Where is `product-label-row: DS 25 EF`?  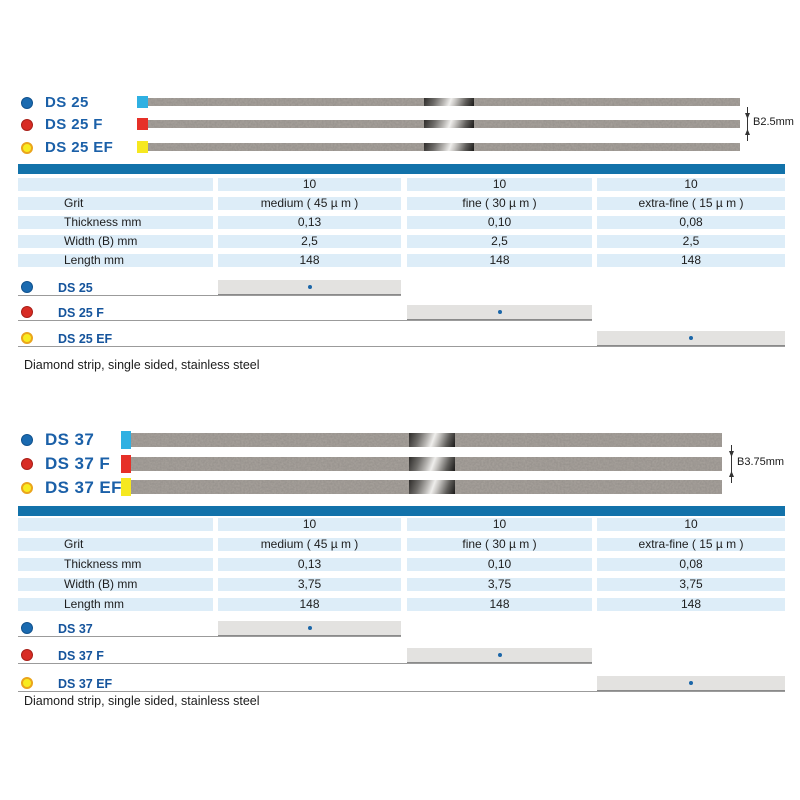
product-label-row: DS 25 EF is located at coordinates (67, 147).